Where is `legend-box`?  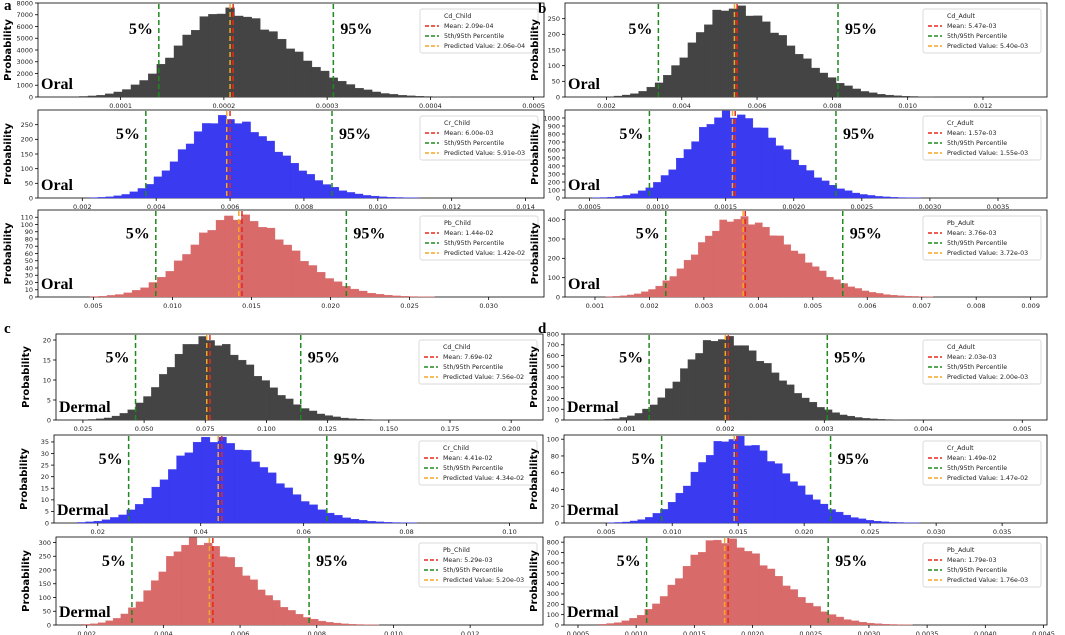
legend-box is located at coordinates (982, 463).